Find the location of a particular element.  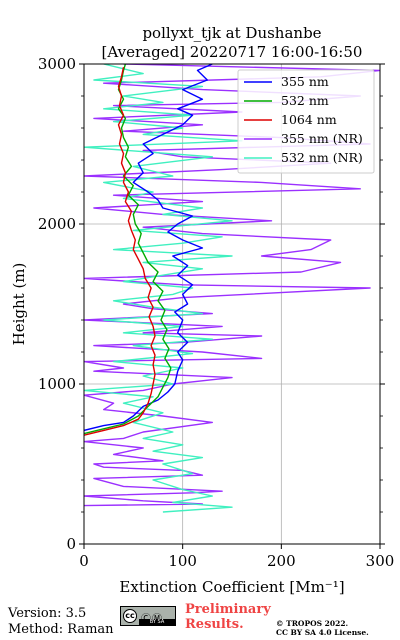

legend-label: 355 nm (NR) is located at coordinates (322, 138).